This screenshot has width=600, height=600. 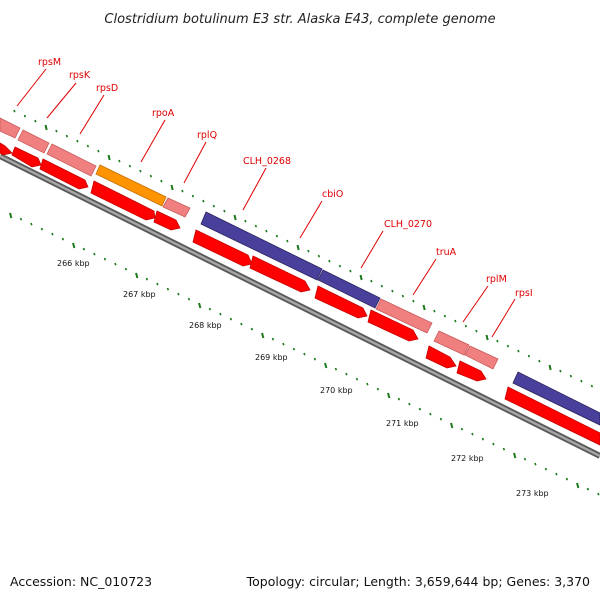 What do you see at coordinates (280, 274) in the screenshot?
I see `cds-cbiO` at bounding box center [280, 274].